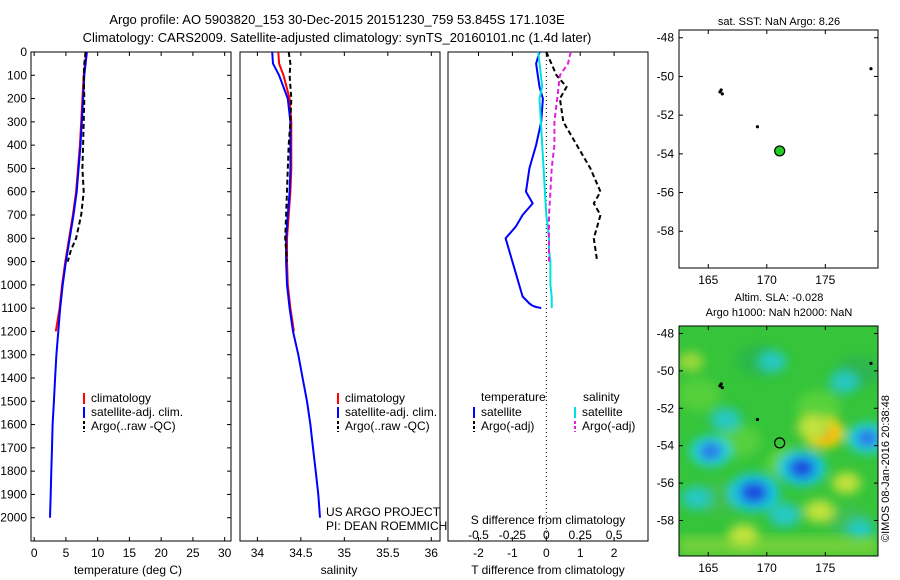  What do you see at coordinates (432, 553) in the screenshot?
I see `x-tick-label: 36` at bounding box center [432, 553].